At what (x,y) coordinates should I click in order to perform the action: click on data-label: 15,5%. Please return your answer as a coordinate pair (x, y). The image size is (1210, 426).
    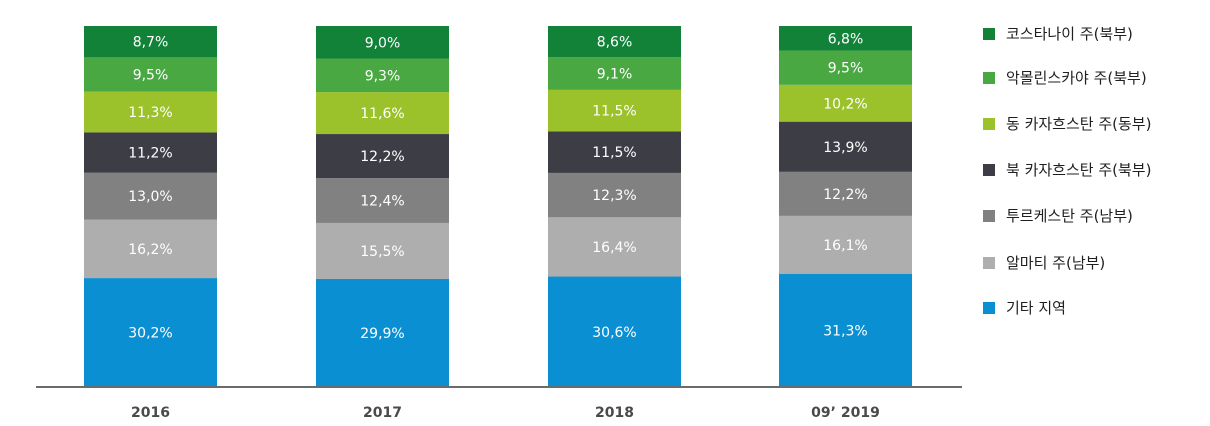
    Looking at the image, I should click on (382, 252).